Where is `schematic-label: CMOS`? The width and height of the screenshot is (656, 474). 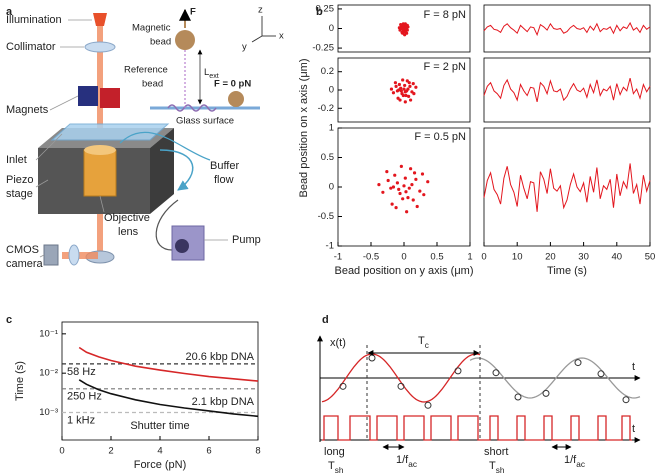
schematic-label: CMOS is located at coordinates (22, 250).